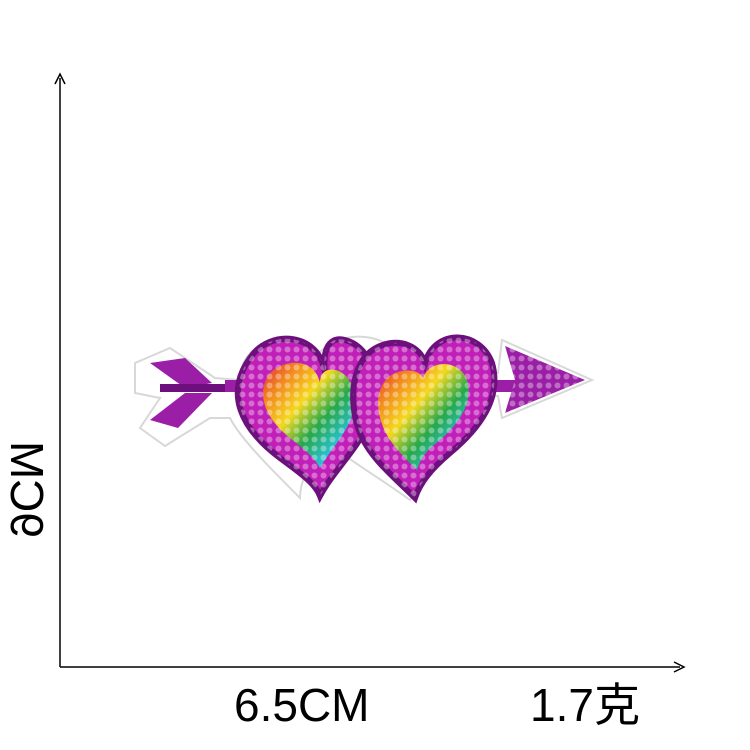 This screenshot has width=750, height=750. Describe the element at coordinates (679, 667) in the screenshot. I see `width-axis-arrow-icon` at that location.